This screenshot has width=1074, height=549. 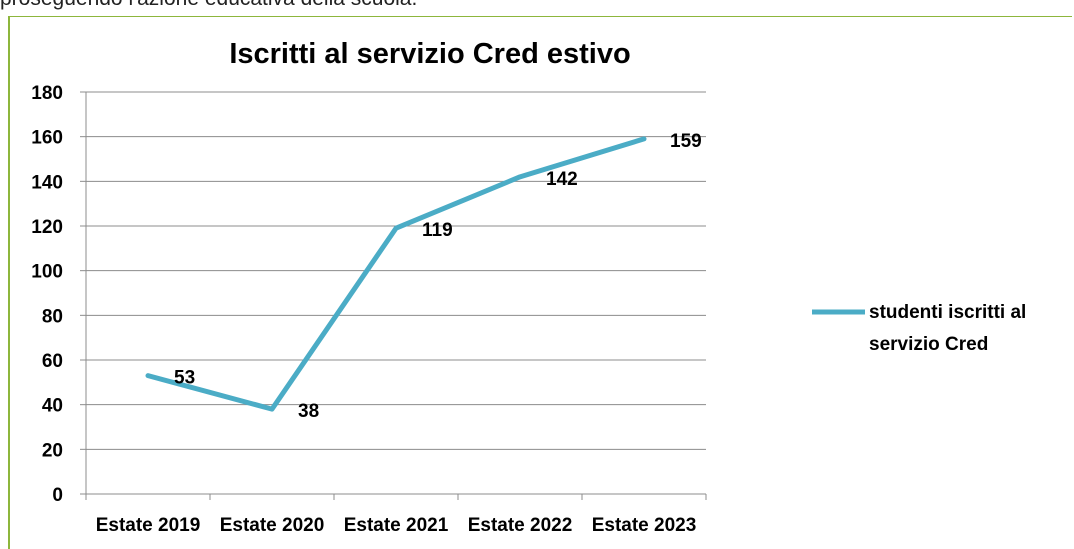 I want to click on legend-label-line-2: servizio Cred, so click(x=928, y=344).